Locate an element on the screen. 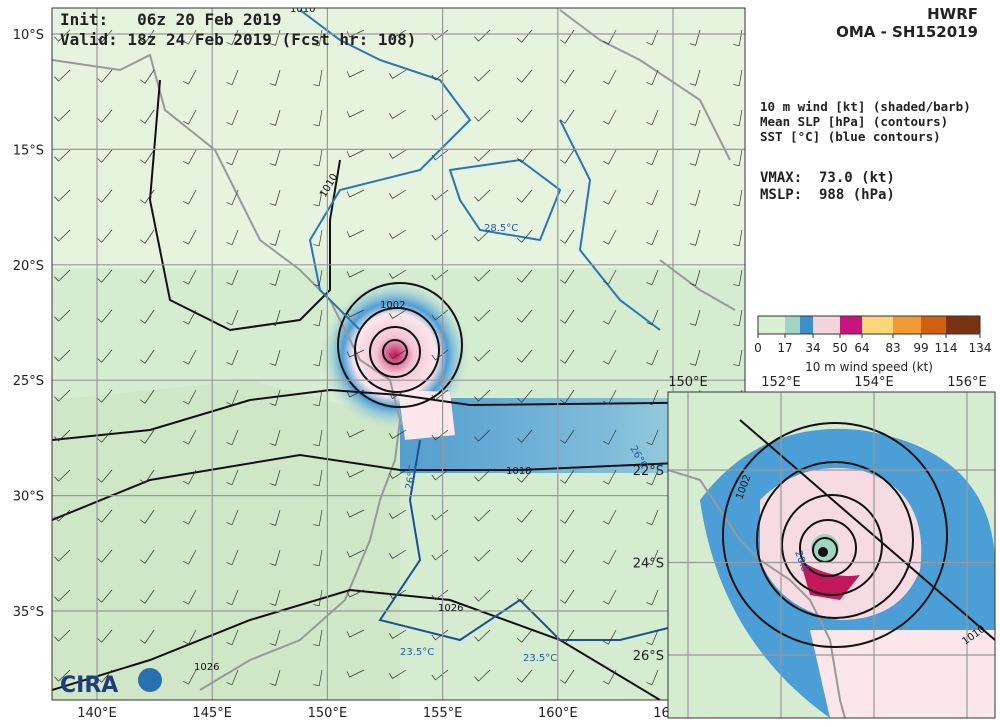 Image resolution: width=1000 pixels, height=727 pixels. contour-label: 1002 is located at coordinates (392, 305).